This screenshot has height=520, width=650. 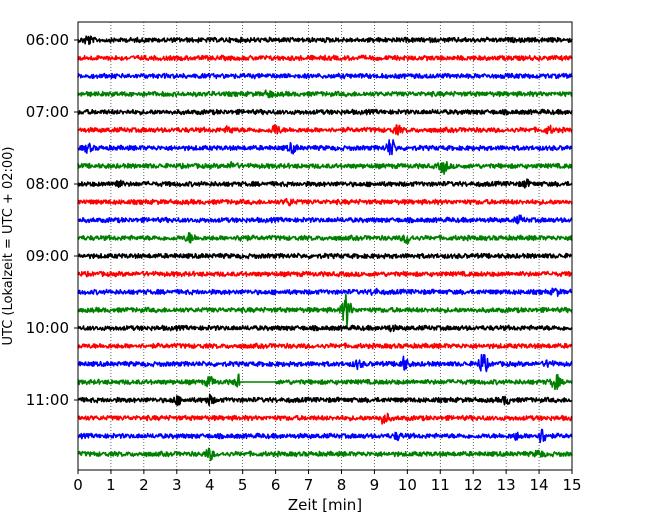 What do you see at coordinates (47, 112) in the screenshot?
I see `y-tick-label: 07:00` at bounding box center [47, 112].